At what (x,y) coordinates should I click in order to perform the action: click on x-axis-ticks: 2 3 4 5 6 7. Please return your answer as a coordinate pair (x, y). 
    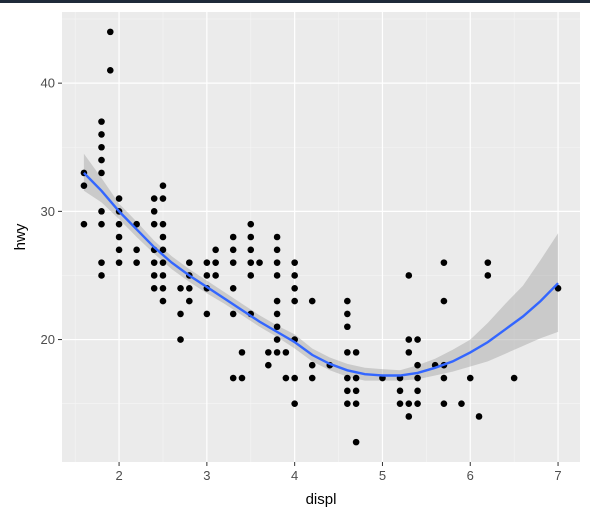
    Looking at the image, I should click on (338, 472).